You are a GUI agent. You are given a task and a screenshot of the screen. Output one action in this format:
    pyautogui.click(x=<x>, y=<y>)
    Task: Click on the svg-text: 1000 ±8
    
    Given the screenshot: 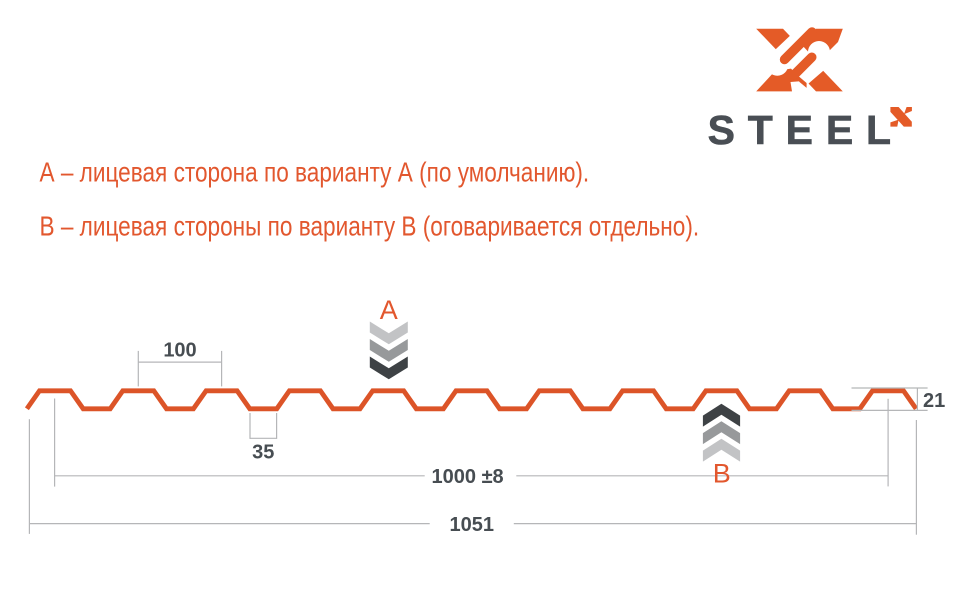 What is the action you would take?
    pyautogui.click(x=468, y=477)
    